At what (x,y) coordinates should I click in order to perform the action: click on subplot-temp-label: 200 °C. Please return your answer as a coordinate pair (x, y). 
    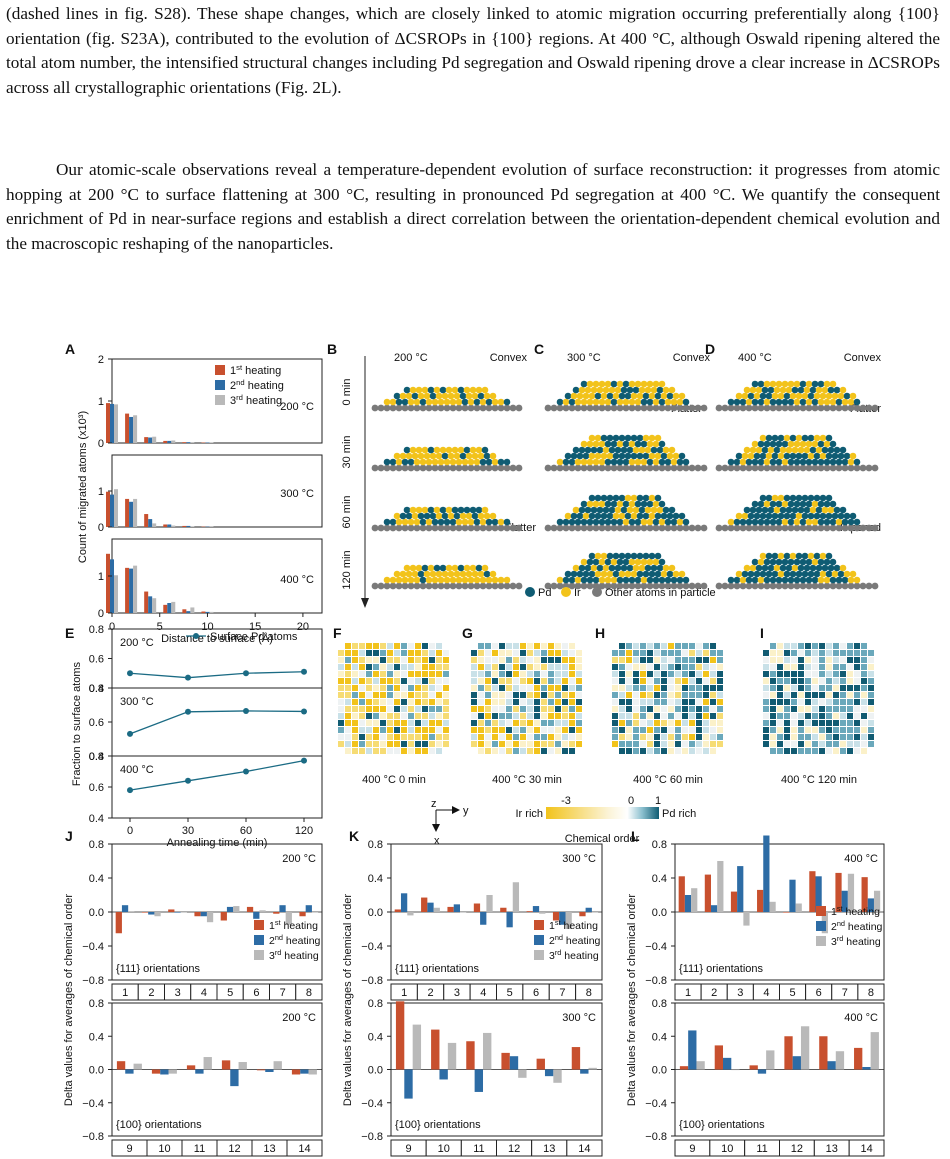
    Looking at the image, I should click on (137, 643).